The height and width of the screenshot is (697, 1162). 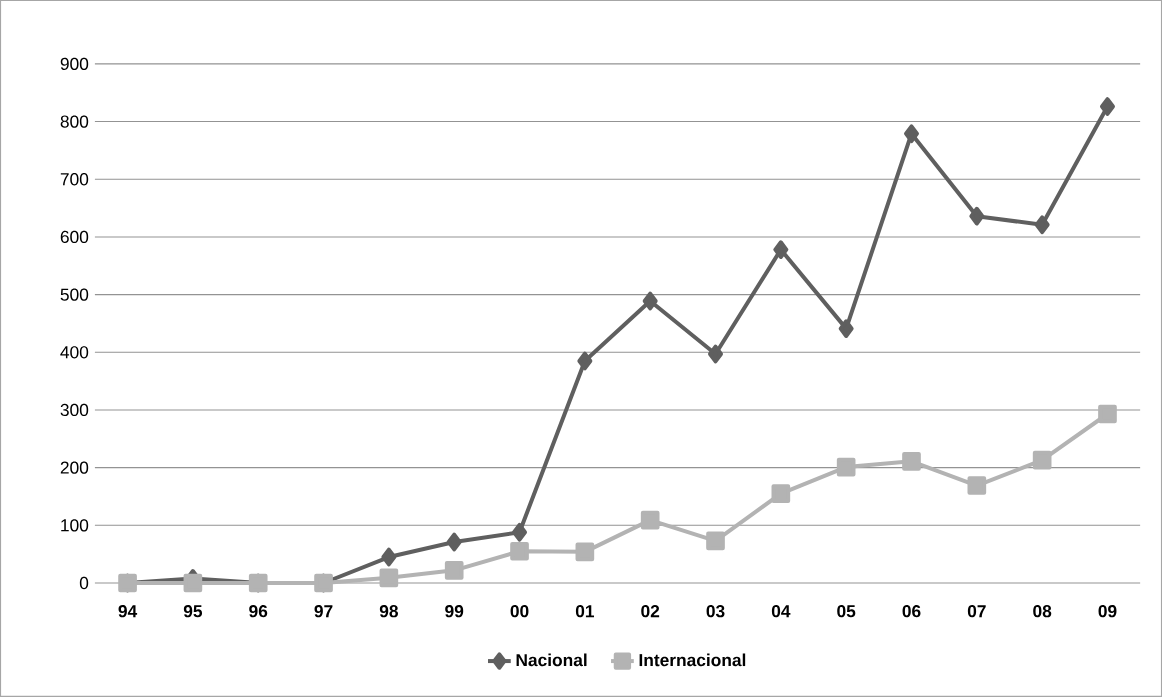 What do you see at coordinates (74, 237) in the screenshot?
I see `y-tick-label: 600` at bounding box center [74, 237].